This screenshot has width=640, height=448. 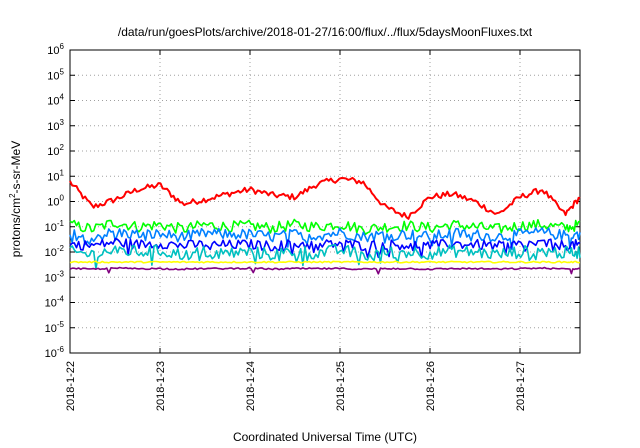 What do you see at coordinates (55, 276) in the screenshot?
I see `y-tick-label: 10⁻³` at bounding box center [55, 276].